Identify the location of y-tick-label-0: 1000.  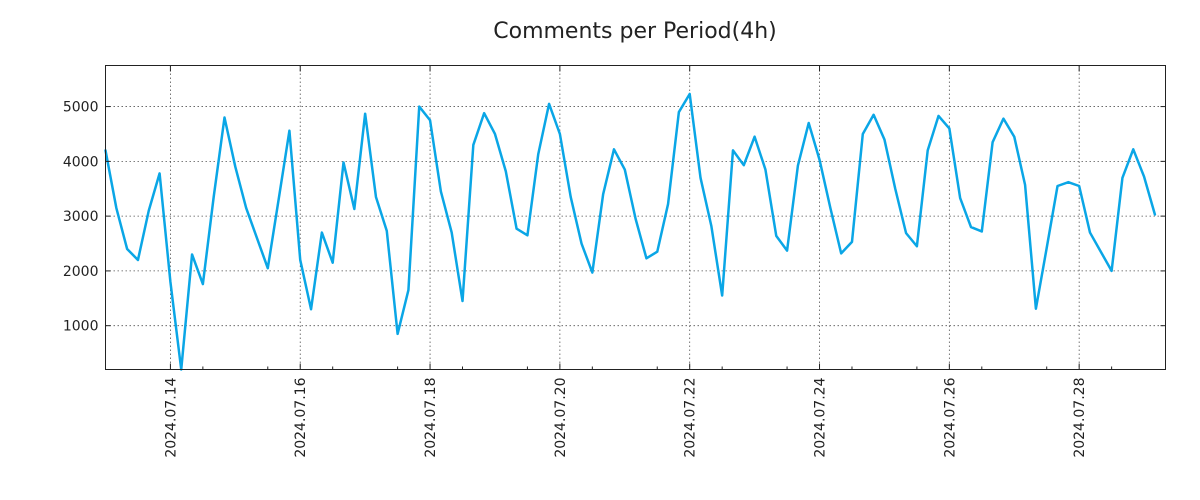
(81, 327).